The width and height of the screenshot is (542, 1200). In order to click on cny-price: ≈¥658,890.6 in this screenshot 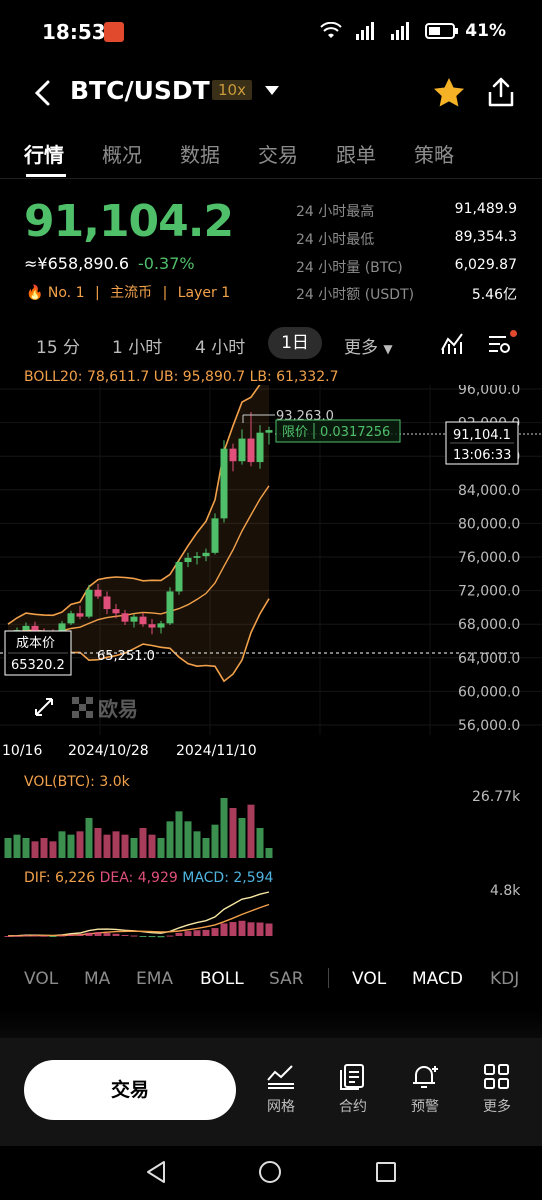, I will do `click(77, 263)`.